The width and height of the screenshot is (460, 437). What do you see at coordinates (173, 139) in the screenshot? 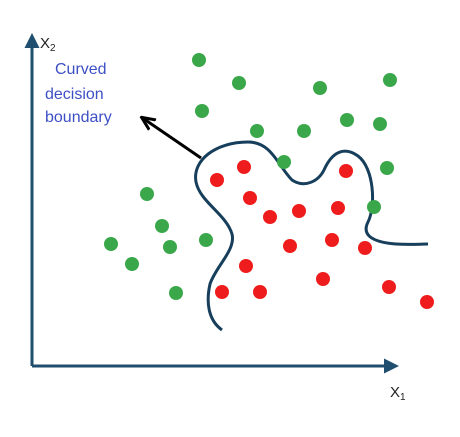
I see `annotation-arrow` at bounding box center [173, 139].